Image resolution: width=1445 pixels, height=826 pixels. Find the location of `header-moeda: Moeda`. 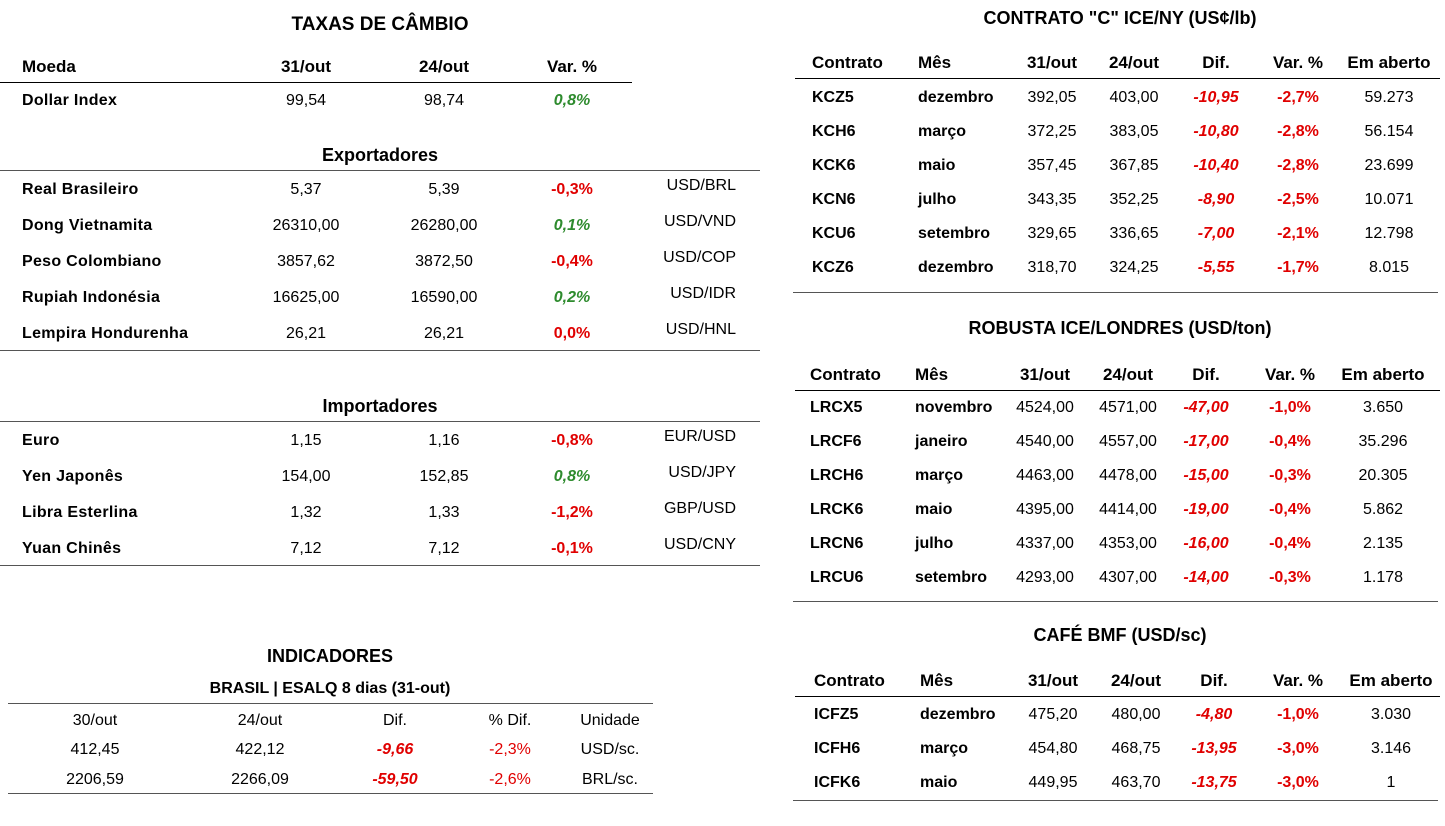

header-moeda: Moeda is located at coordinates (49, 66).